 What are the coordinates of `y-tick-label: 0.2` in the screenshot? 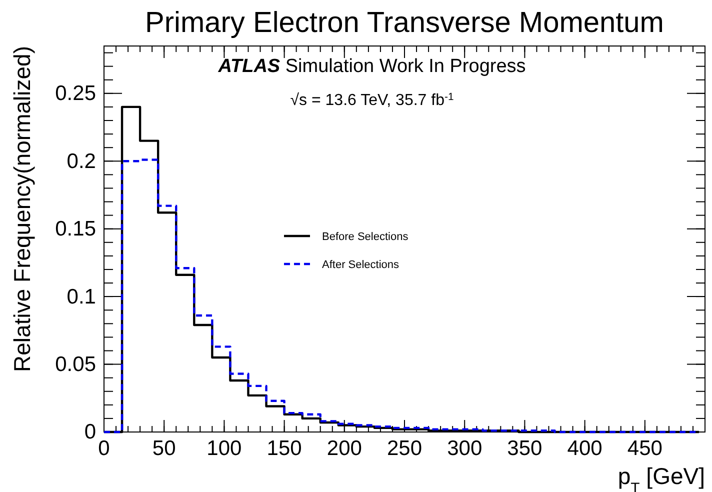 It's located at (81, 161).